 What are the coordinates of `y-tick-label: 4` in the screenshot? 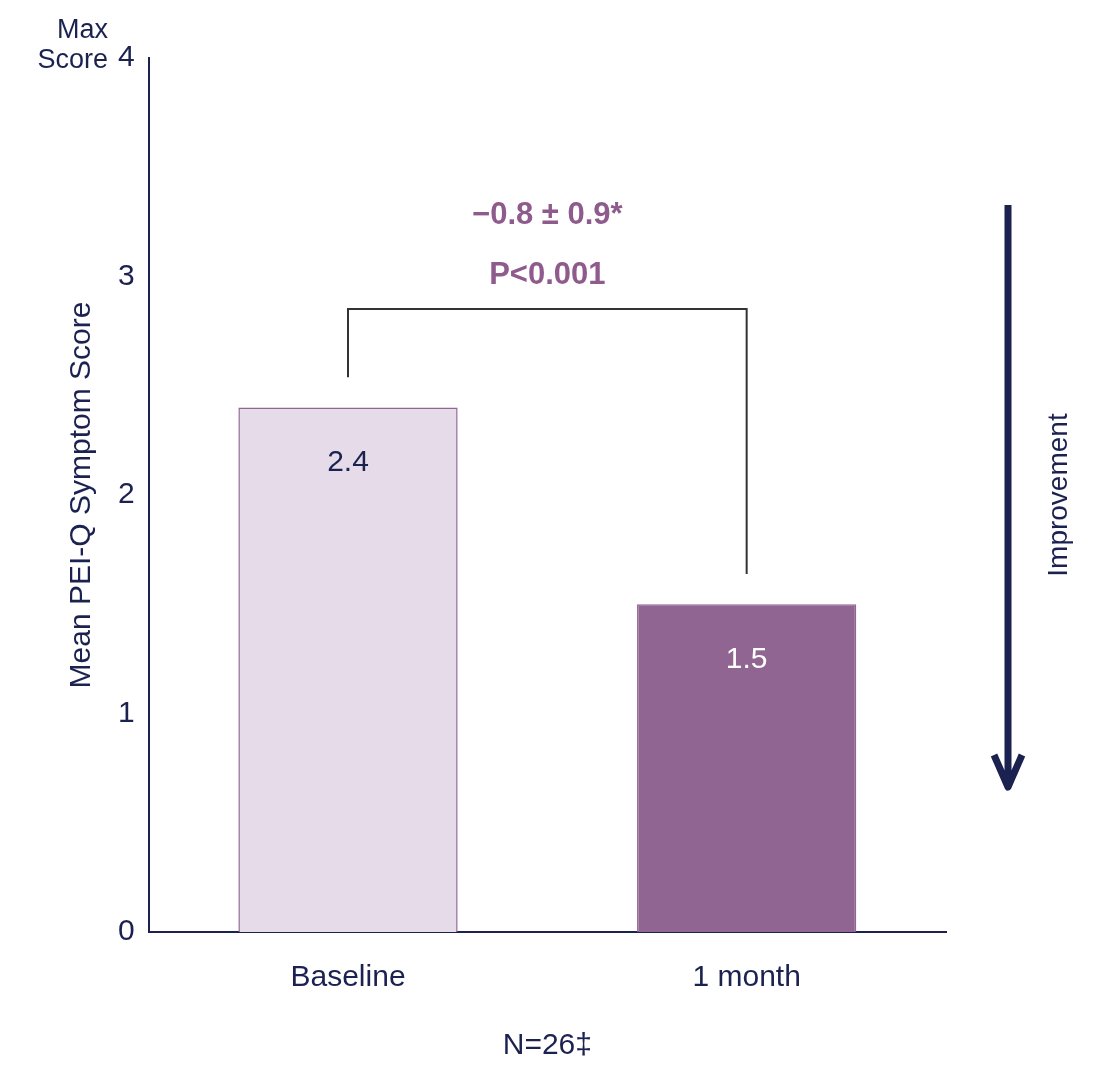 It's located at (126, 56).